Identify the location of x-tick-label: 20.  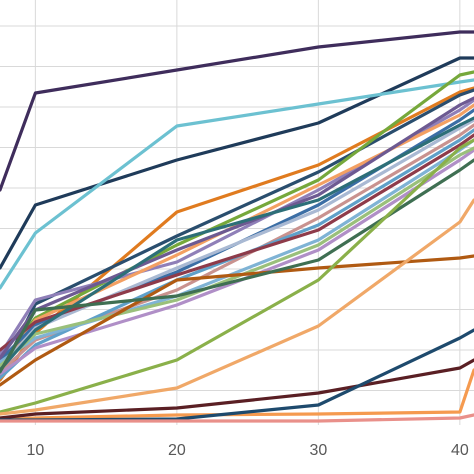
(177, 450).